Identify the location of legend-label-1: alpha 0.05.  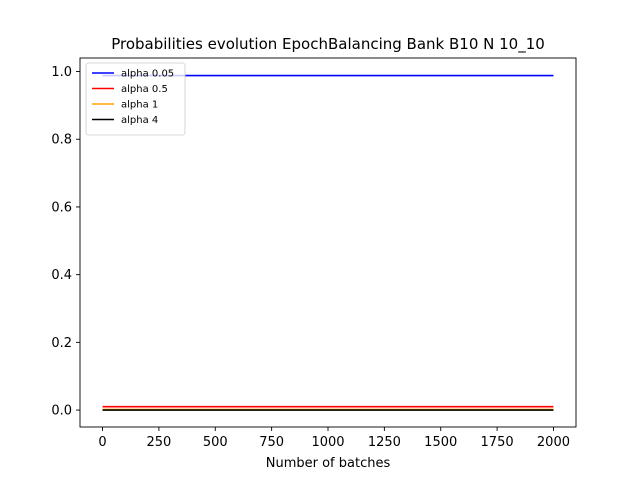
(147, 74).